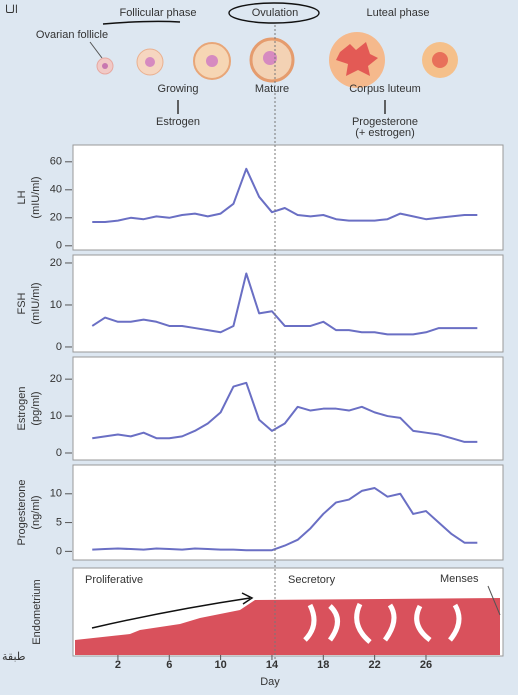 This screenshot has width=518, height=695. What do you see at coordinates (382, 623) in the screenshot?
I see `glands` at bounding box center [382, 623].